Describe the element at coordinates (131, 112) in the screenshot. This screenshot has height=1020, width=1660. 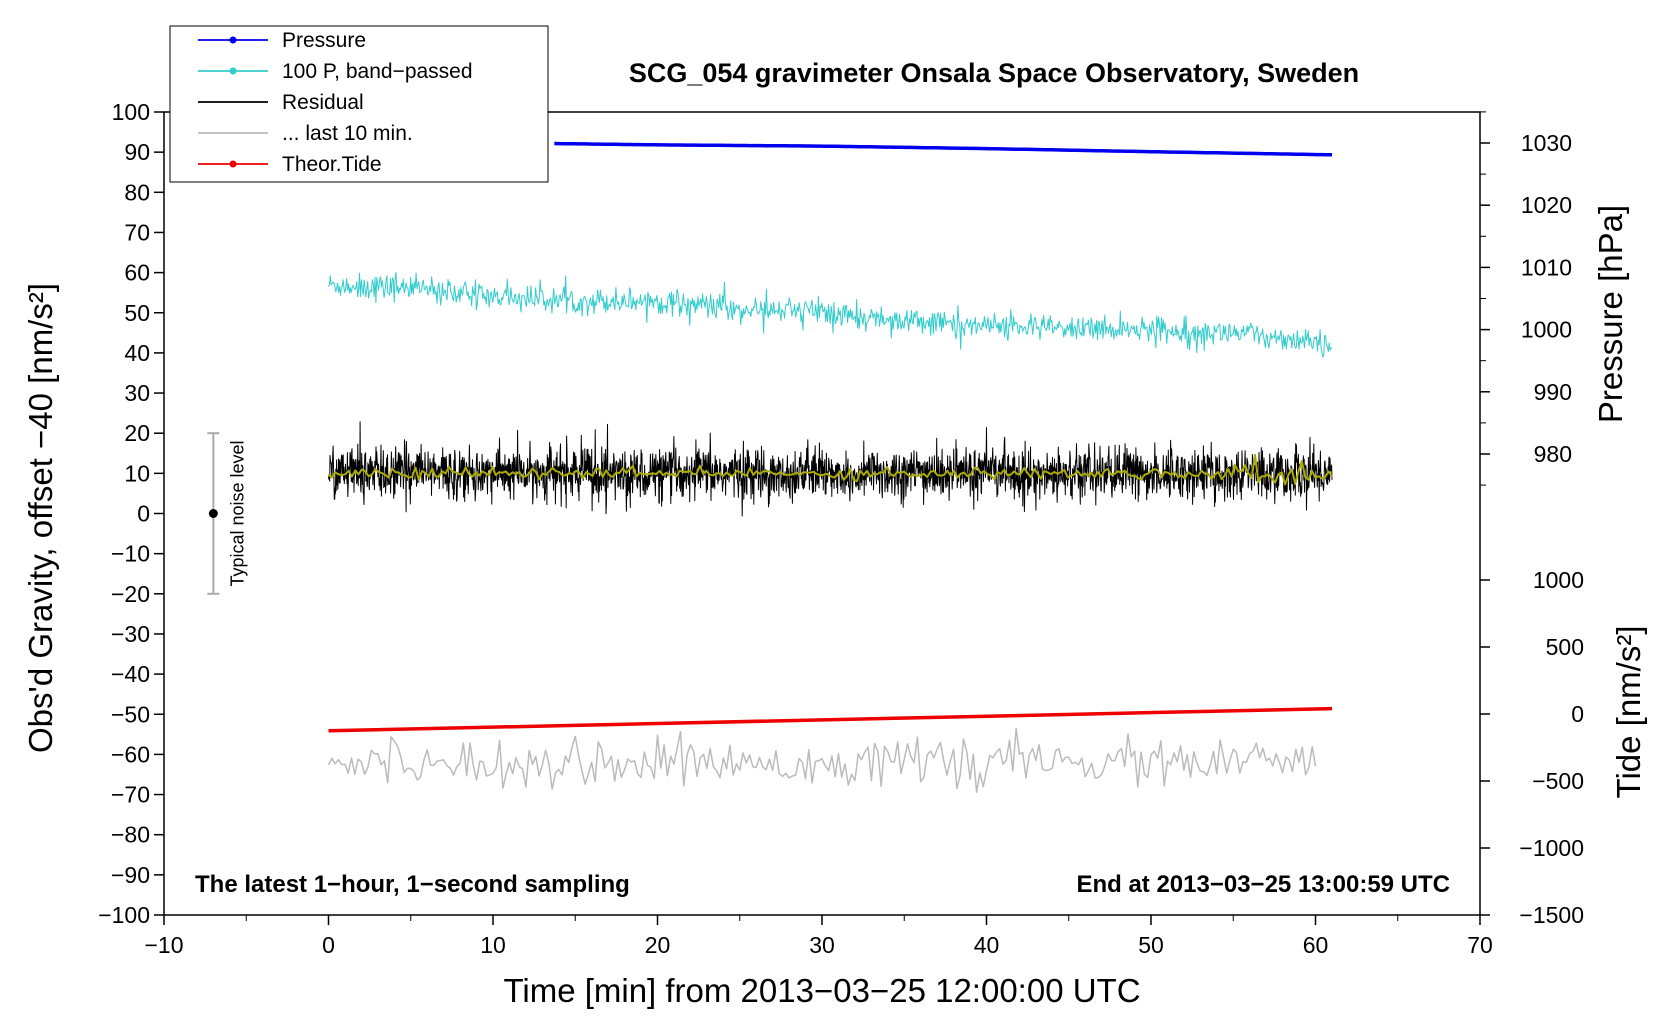
I see `y-left-tick-label: 100` at that location.